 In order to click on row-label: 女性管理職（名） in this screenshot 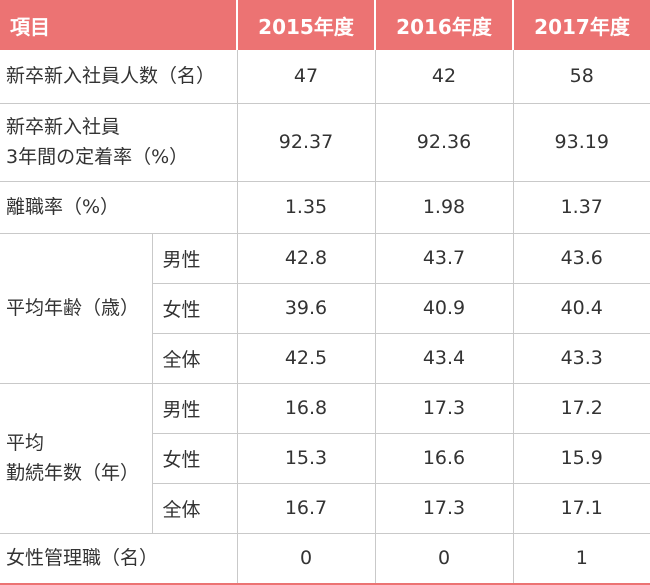, I will do `click(119, 558)`.